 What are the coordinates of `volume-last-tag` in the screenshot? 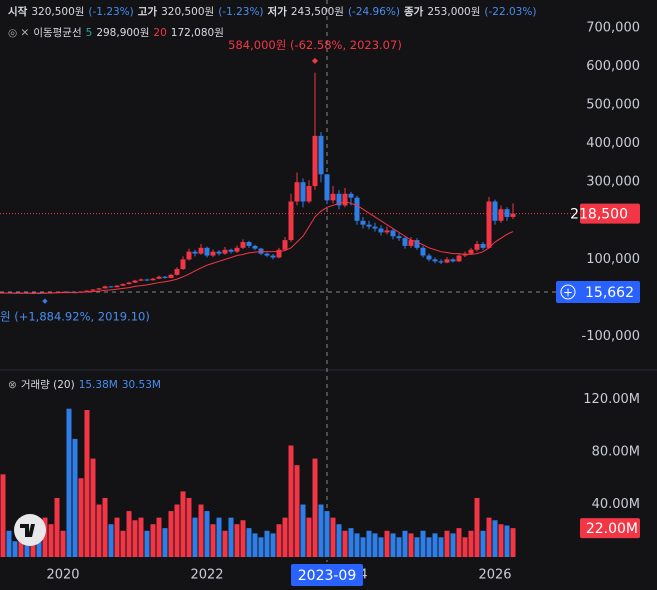 It's located at (610, 528).